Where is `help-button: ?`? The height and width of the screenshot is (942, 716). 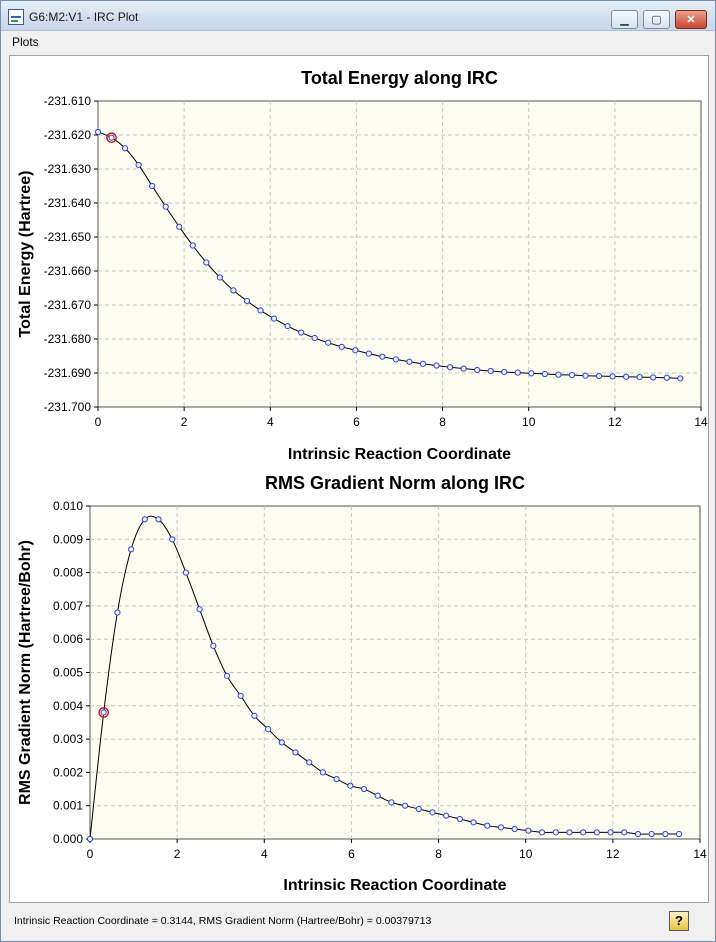
help-button: ? is located at coordinates (679, 921).